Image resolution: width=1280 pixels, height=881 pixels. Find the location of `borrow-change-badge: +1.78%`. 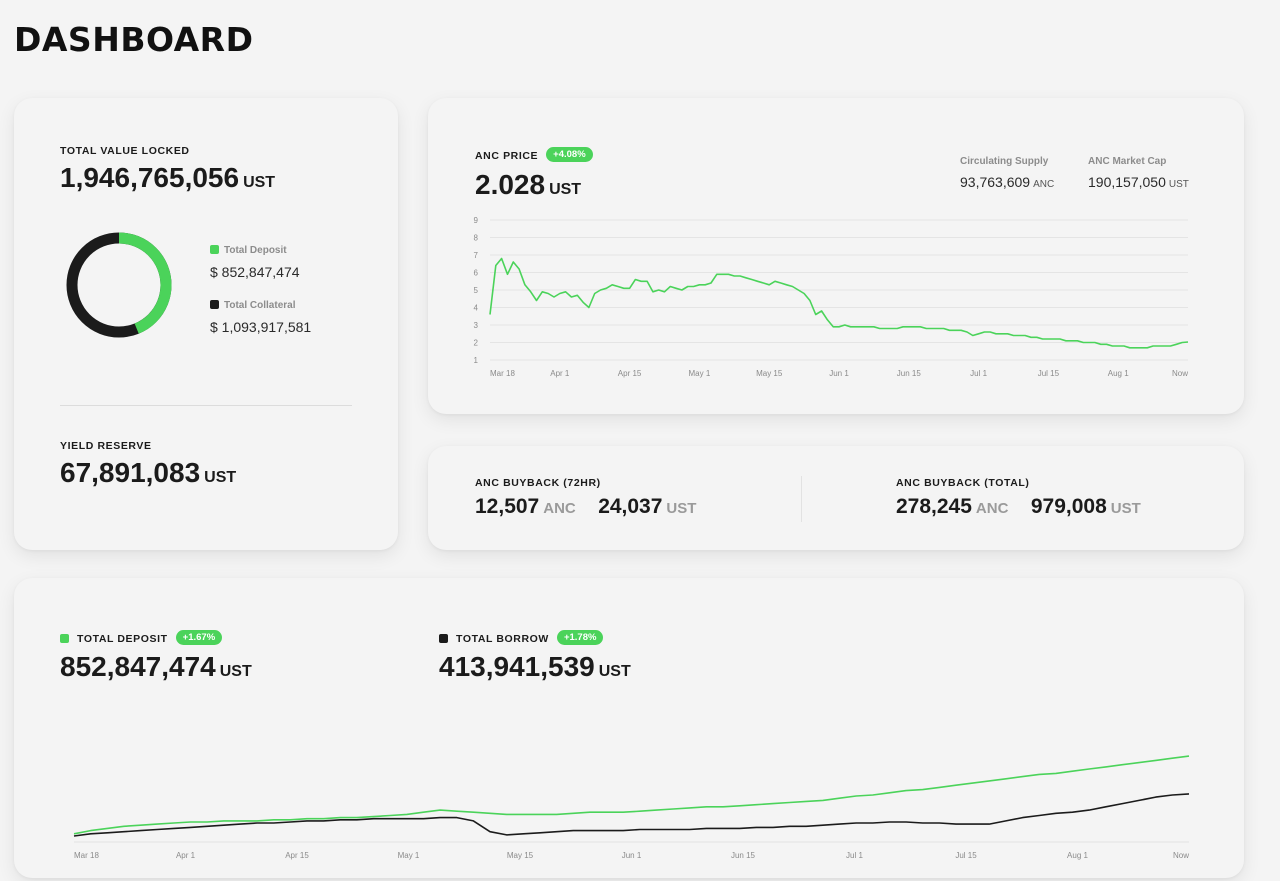

borrow-change-badge: +1.78% is located at coordinates (580, 638).